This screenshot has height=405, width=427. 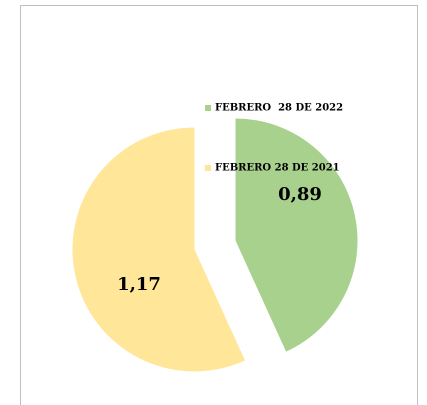 What do you see at coordinates (139, 284) in the screenshot?
I see `data-label: 1,17` at bounding box center [139, 284].